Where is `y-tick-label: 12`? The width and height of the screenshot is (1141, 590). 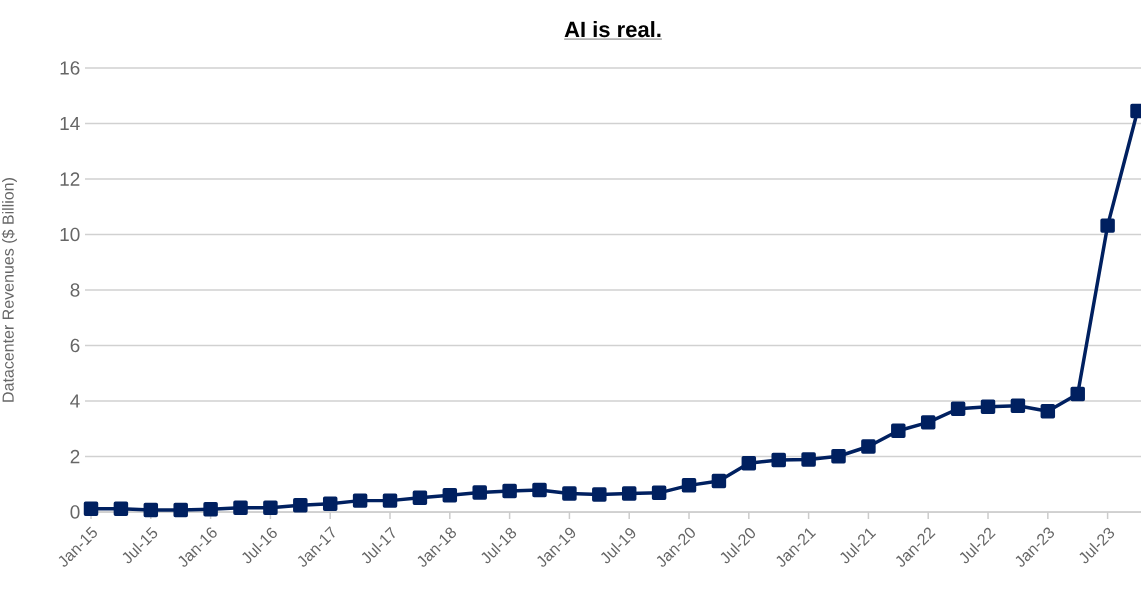 y-tick-label: 12 is located at coordinates (70, 179).